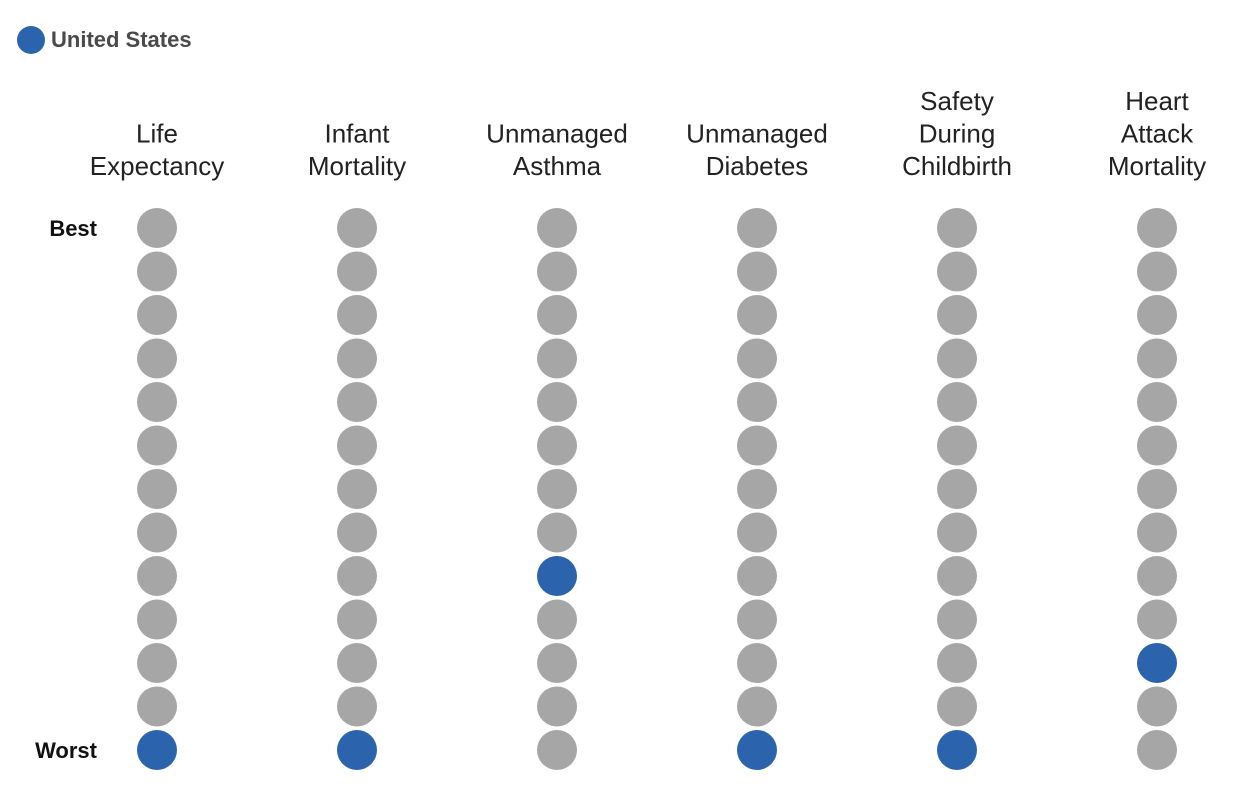  Describe the element at coordinates (557, 150) in the screenshot. I see `column-title: Unmanaged Asthma` at that location.